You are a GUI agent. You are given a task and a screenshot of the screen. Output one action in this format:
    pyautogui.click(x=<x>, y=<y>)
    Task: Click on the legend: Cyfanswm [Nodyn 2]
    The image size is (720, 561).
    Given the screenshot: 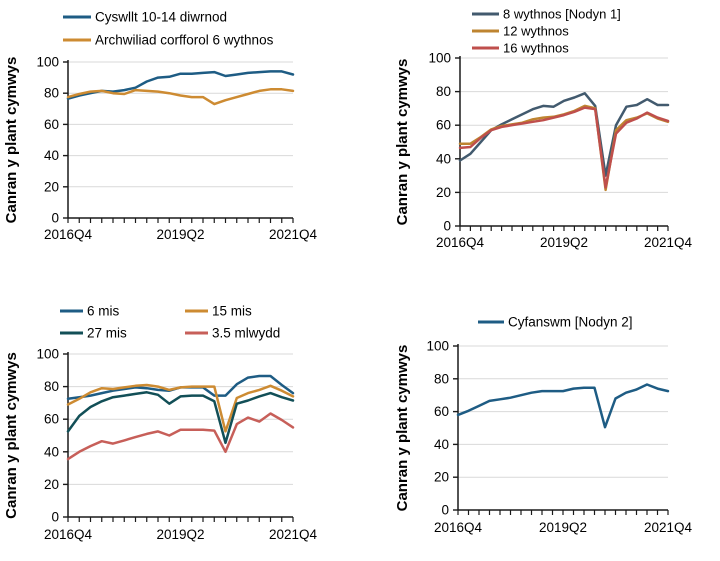 What is the action you would take?
    pyautogui.click(x=555, y=322)
    